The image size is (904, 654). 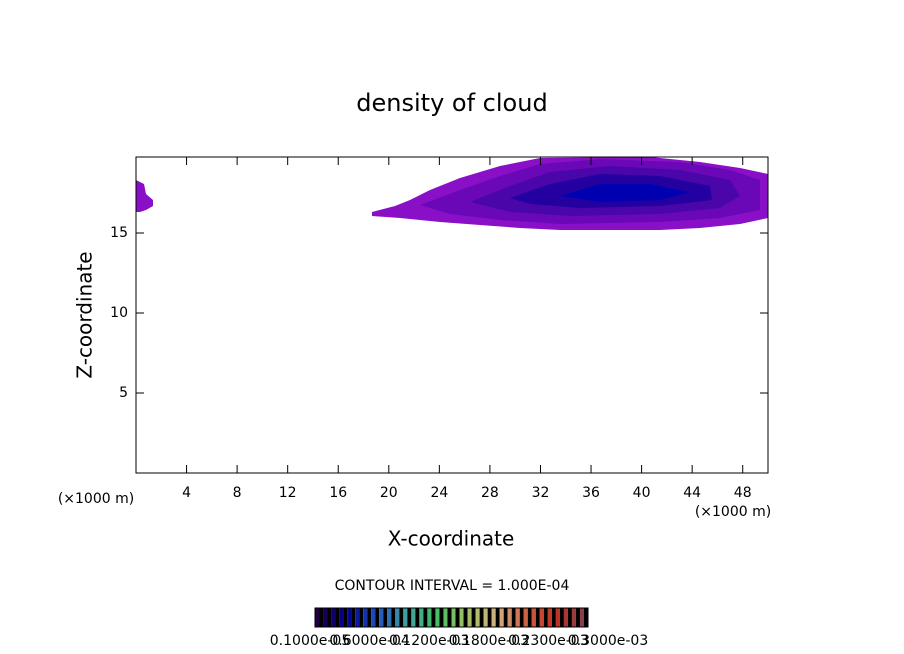 I want to click on x-tick-label: 48, so click(x=743, y=493).